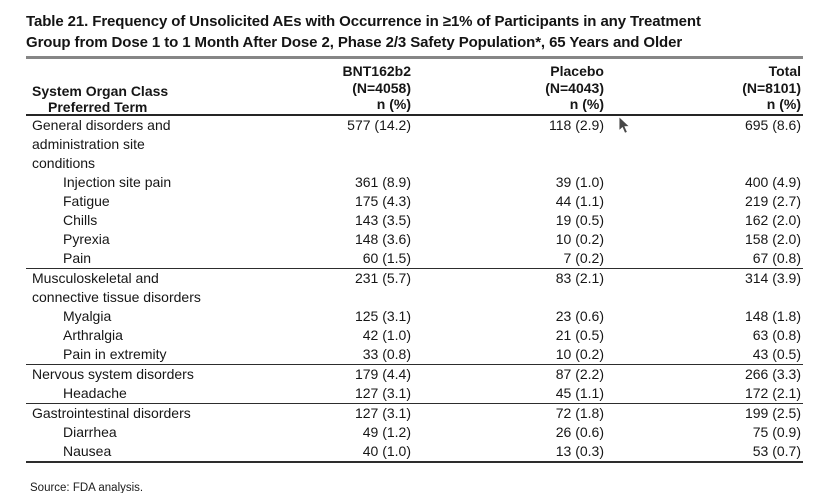  Describe the element at coordinates (579, 315) in the screenshot. I see `value-cell: 23 (0.6)` at that location.